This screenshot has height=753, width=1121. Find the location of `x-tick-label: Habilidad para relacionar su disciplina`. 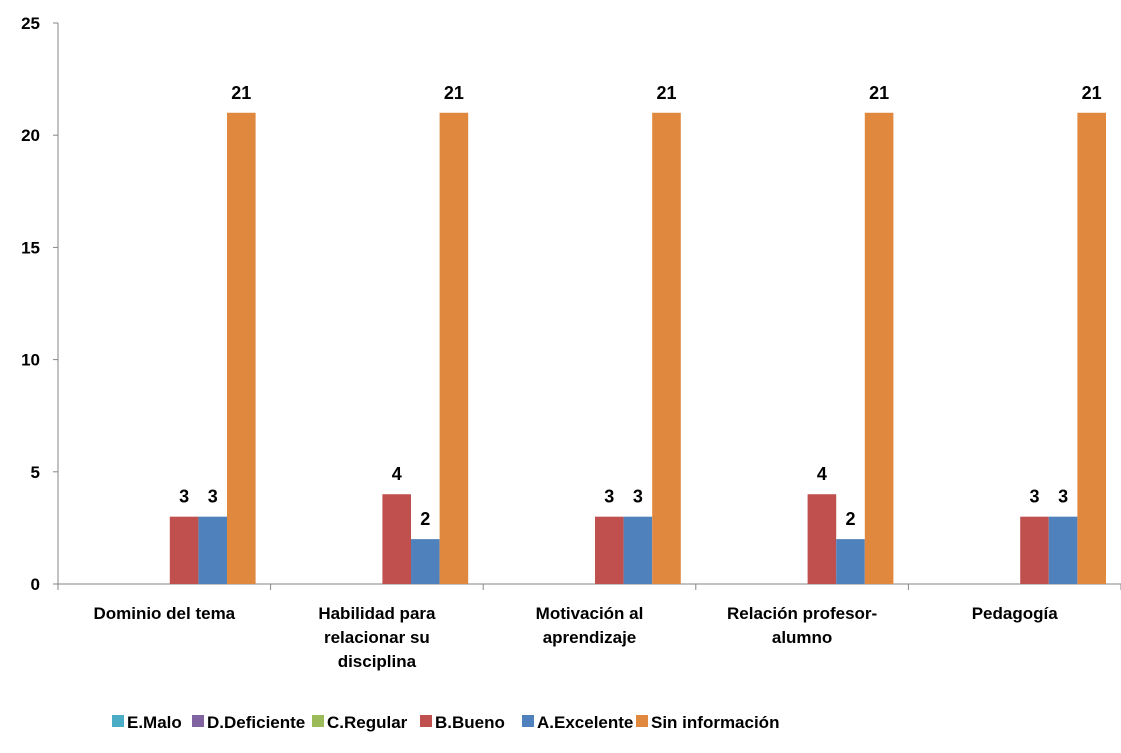

x-tick-label: Habilidad para relacionar su disciplina is located at coordinates (377, 637).